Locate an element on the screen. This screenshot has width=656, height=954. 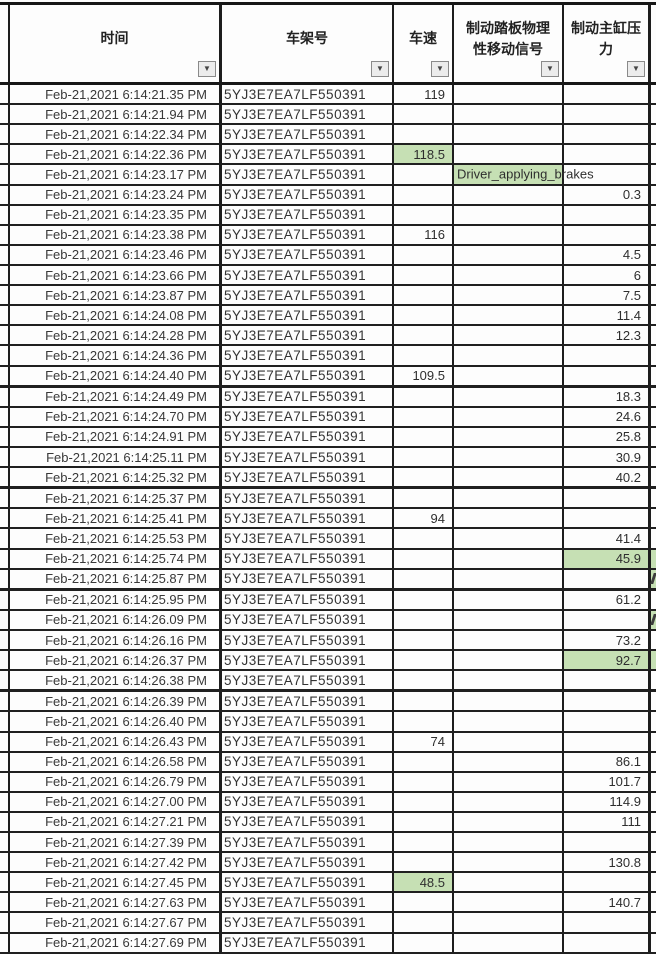
speed-cell: 118.5 is located at coordinates (424, 154).